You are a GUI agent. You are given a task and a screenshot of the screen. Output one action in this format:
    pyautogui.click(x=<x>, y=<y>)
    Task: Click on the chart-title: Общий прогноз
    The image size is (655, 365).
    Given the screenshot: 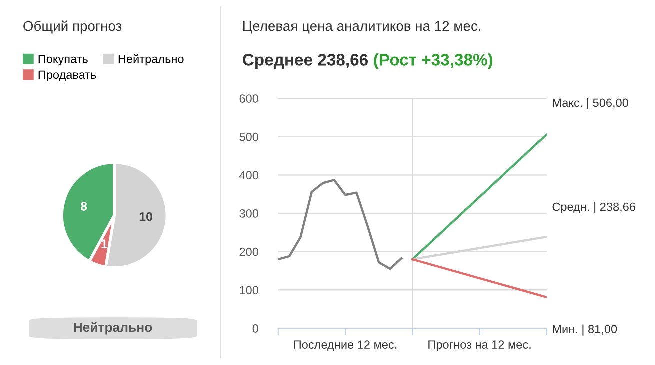 What is the action you would take?
    pyautogui.click(x=73, y=27)
    